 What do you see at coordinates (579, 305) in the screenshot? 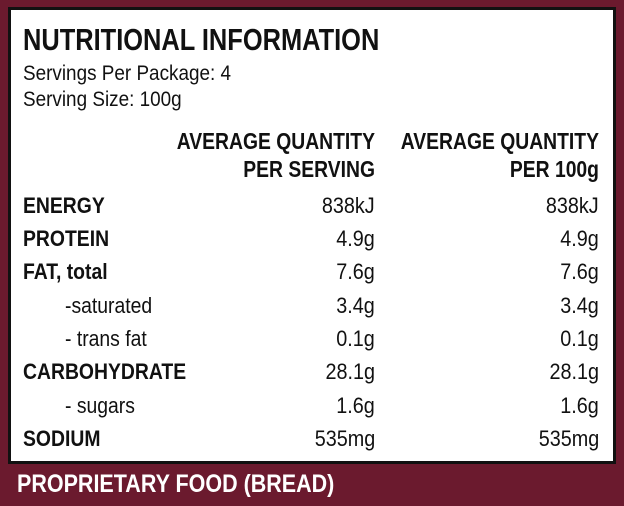
I see `per-100g-value: 3.4g` at bounding box center [579, 305].